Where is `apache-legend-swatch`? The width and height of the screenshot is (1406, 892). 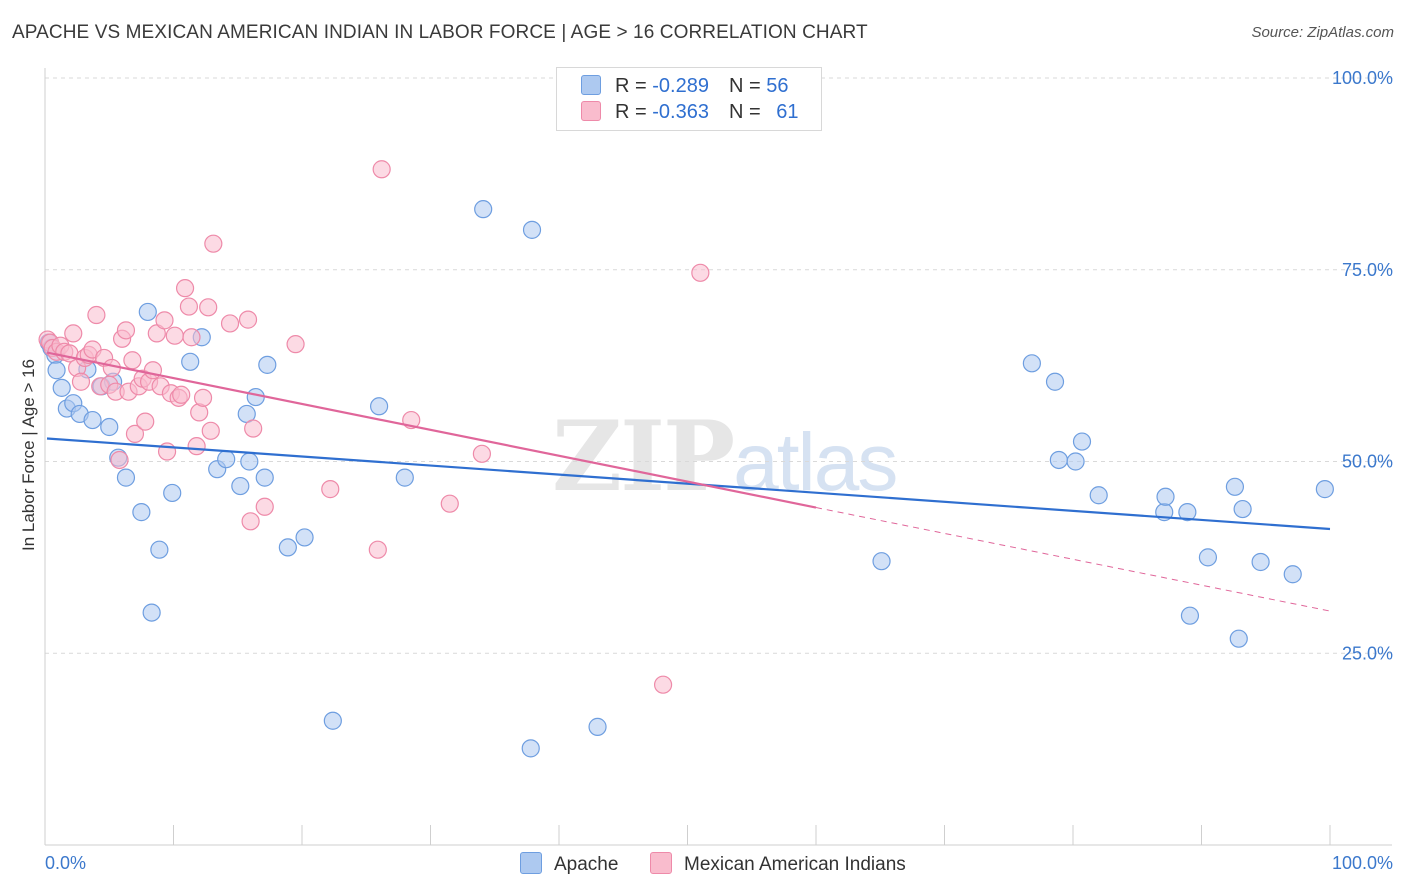 apache-legend-swatch is located at coordinates (531, 863).